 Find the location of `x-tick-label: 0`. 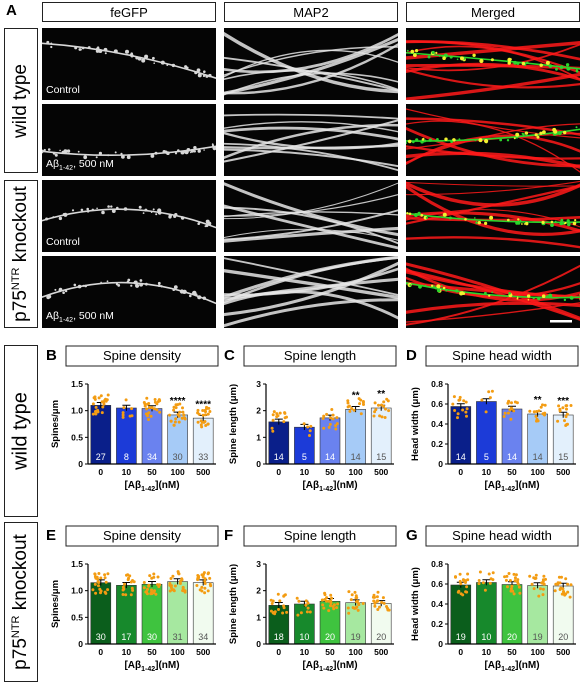

x-tick-label: 0 is located at coordinates (278, 652).